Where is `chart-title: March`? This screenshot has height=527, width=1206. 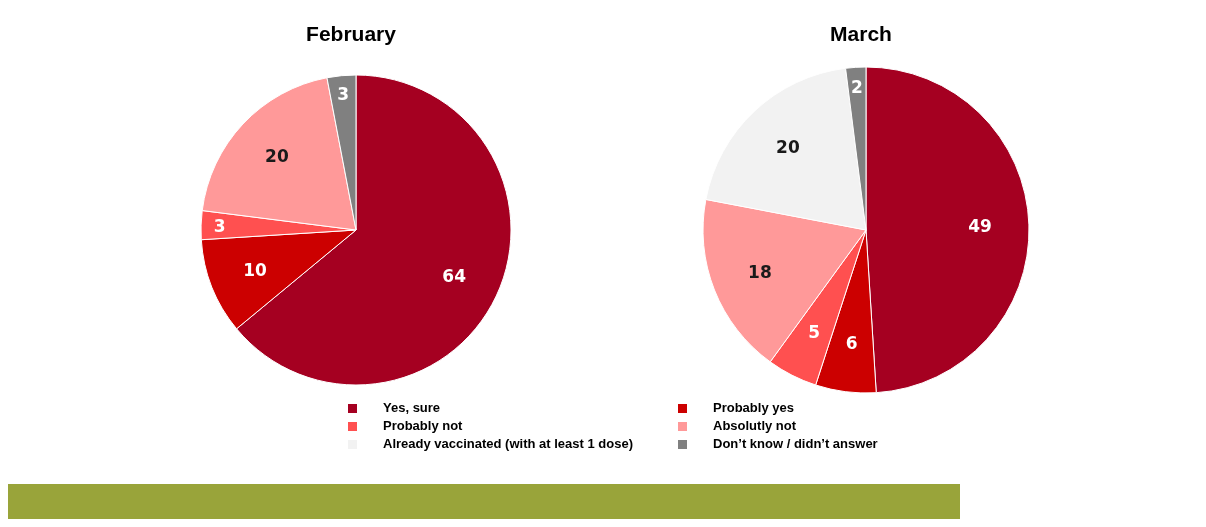 chart-title: March is located at coordinates (861, 34).